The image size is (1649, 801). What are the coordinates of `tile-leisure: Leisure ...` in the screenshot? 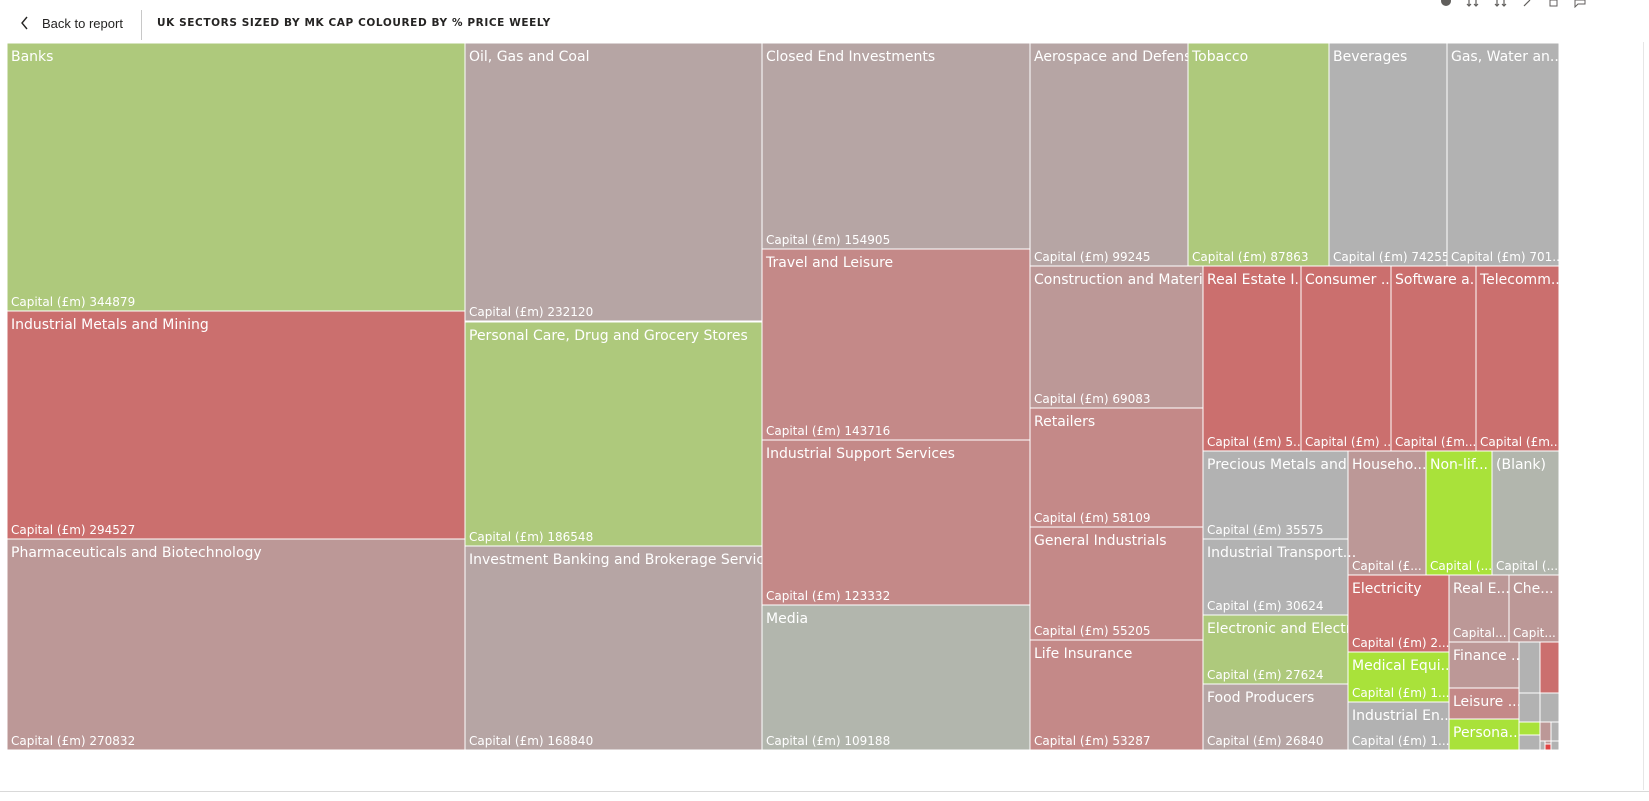 It's located at (1484, 703).